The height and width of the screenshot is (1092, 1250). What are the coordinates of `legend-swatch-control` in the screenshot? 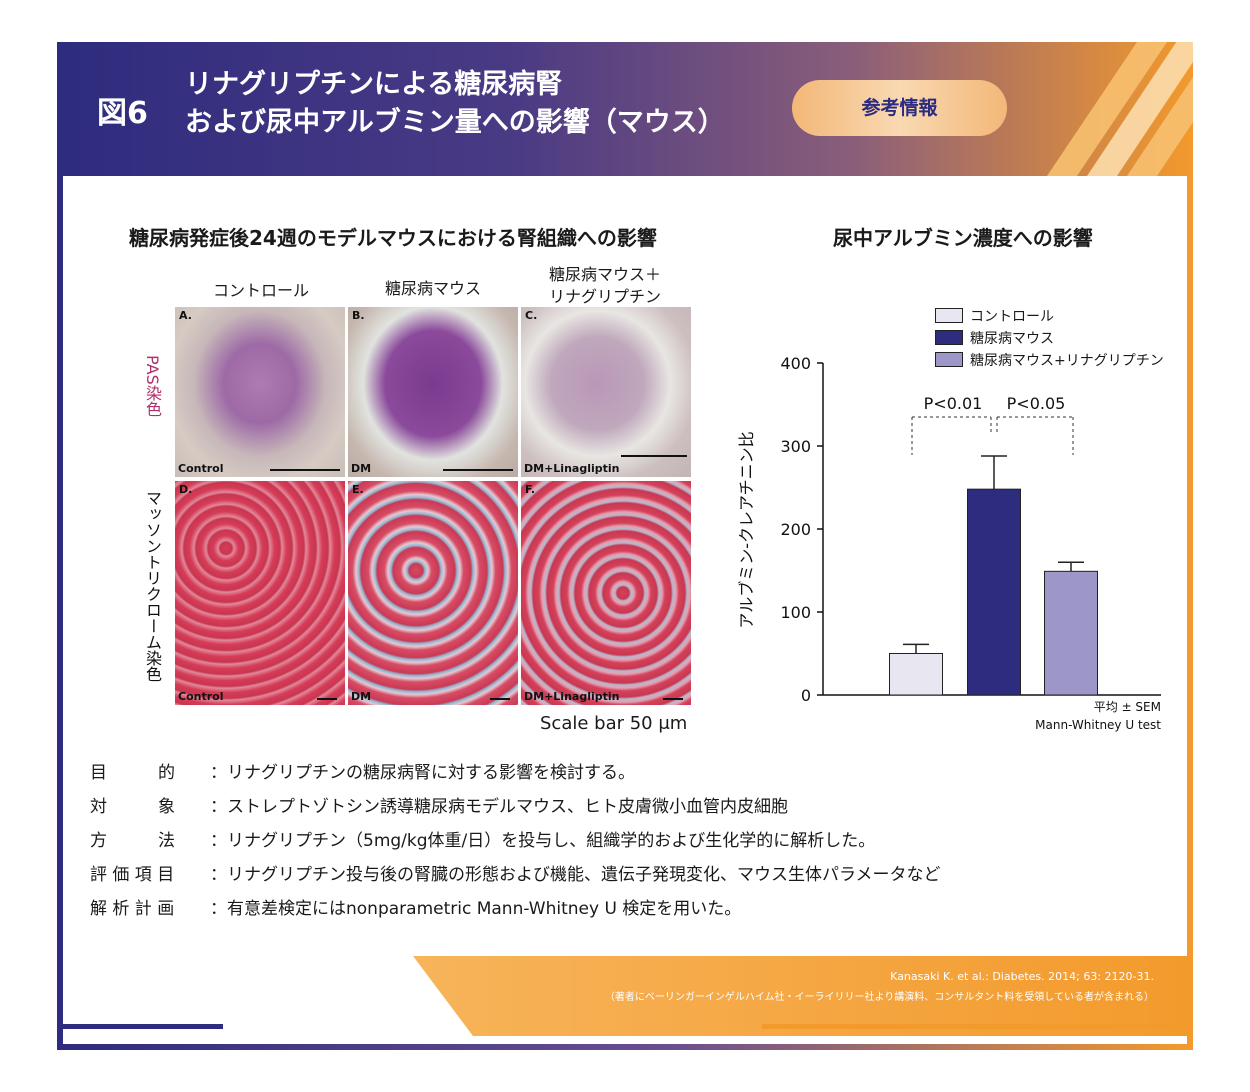 It's located at (949, 315).